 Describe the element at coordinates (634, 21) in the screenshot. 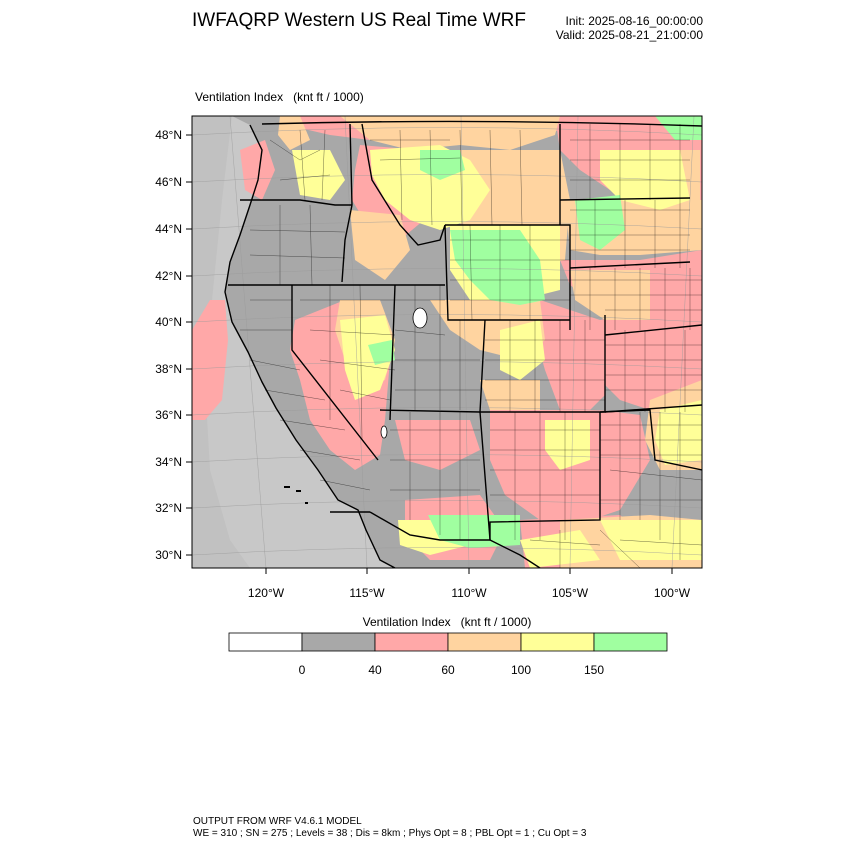

I see `init-time: Init: 2025-08-16_00:00:00` at that location.